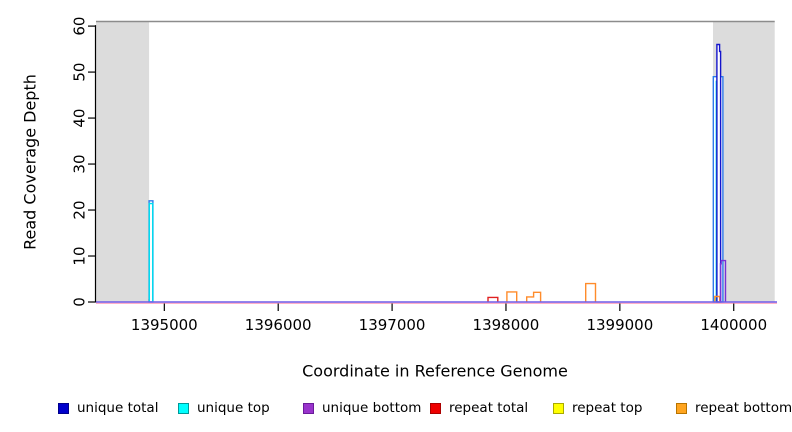 The height and width of the screenshot is (432, 792). I want to click on legend-label: unique top, so click(233, 408).